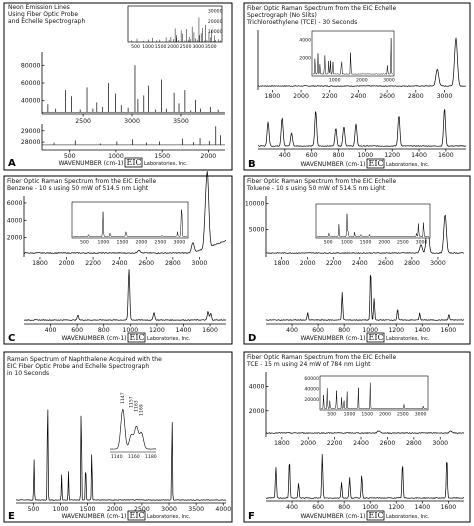 The width and height of the screenshot is (474, 526). What do you see at coordinates (43, 14) in the screenshot?
I see `panel-a-title-line: Using Fiber Optic Probe` at bounding box center [43, 14].